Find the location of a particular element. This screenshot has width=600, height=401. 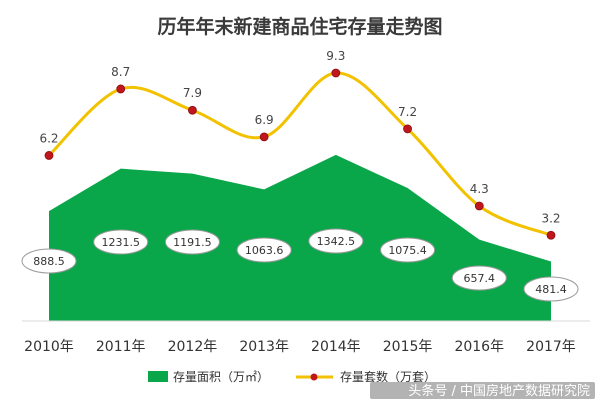

area-data-label-2: 1191.5 is located at coordinates (192, 242).